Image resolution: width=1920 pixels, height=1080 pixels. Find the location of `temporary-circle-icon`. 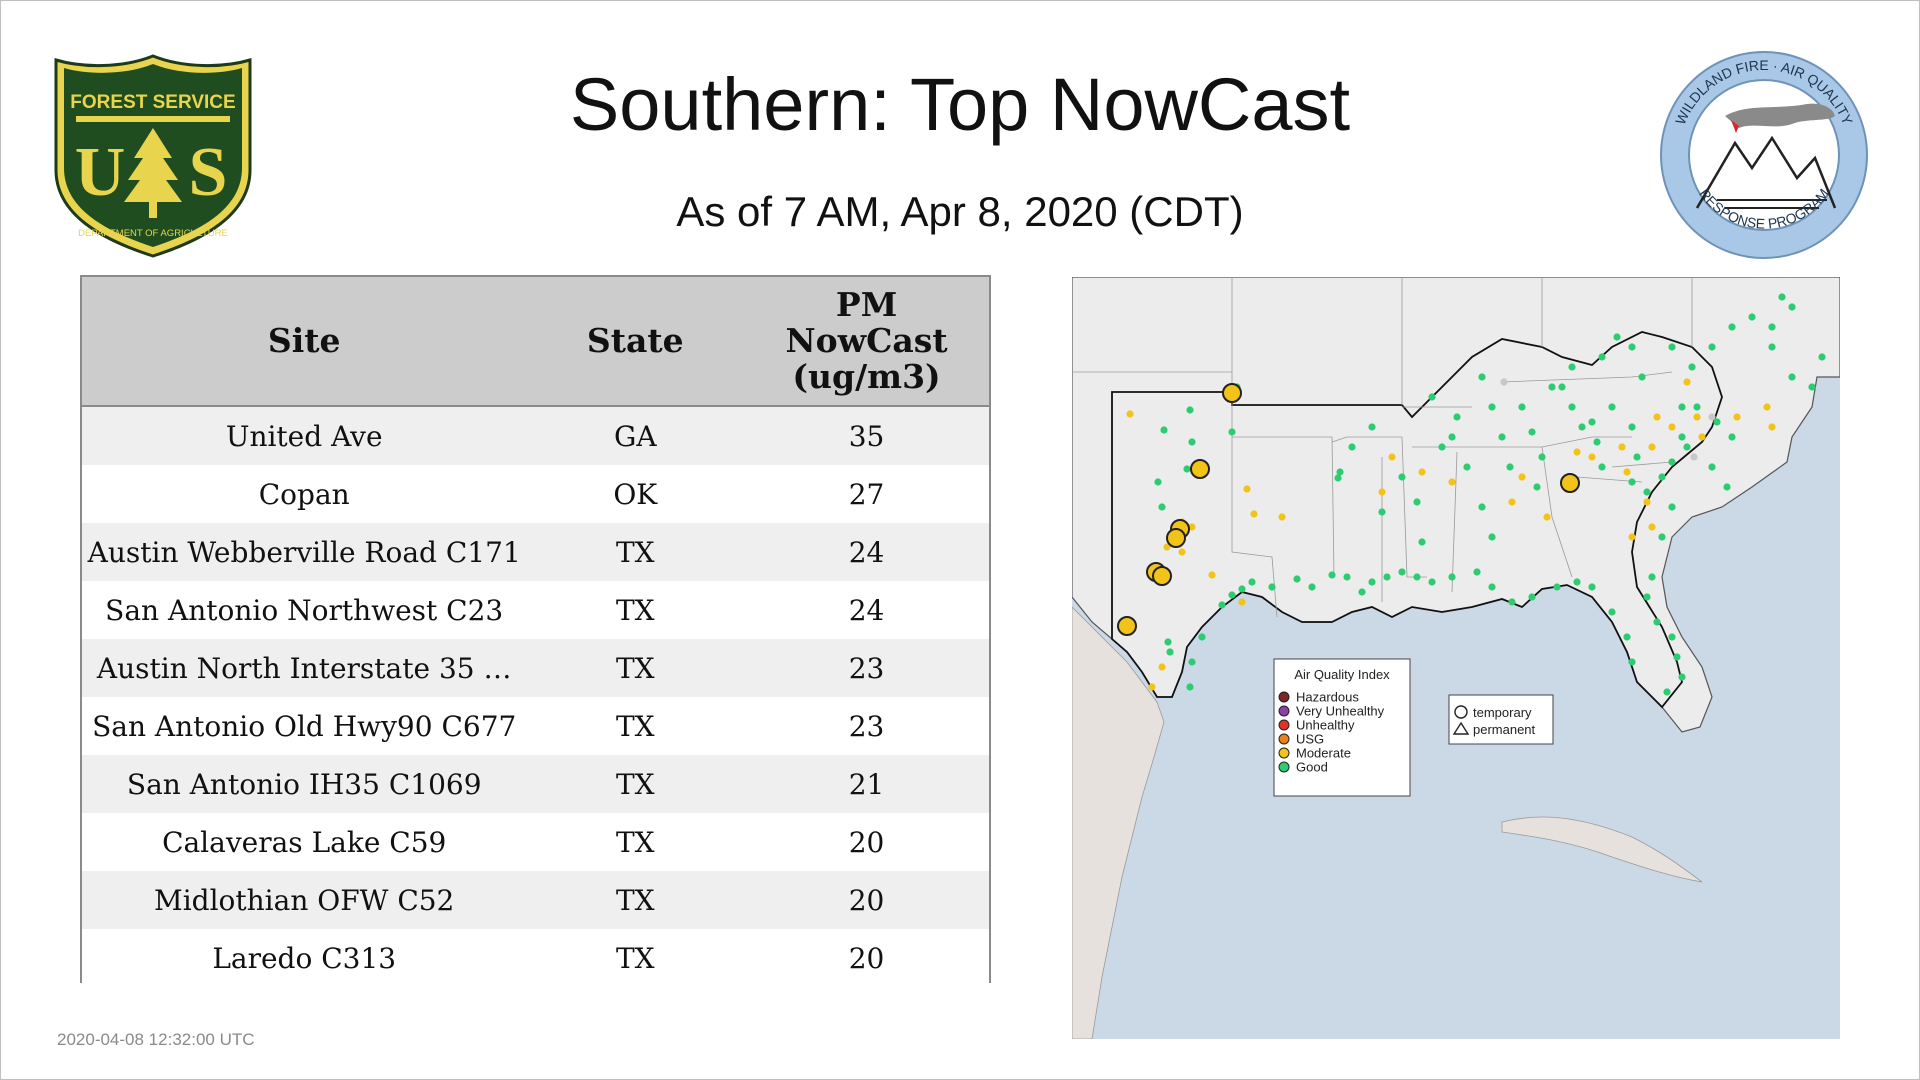

temporary-circle-icon is located at coordinates (1461, 712).